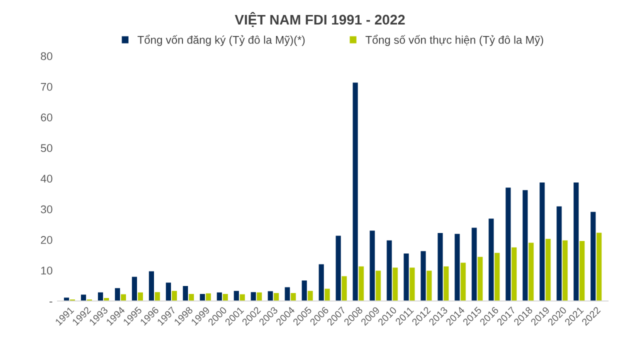 This screenshot has width=640, height=350. I want to click on y-tick-label: 10, so click(46, 270).